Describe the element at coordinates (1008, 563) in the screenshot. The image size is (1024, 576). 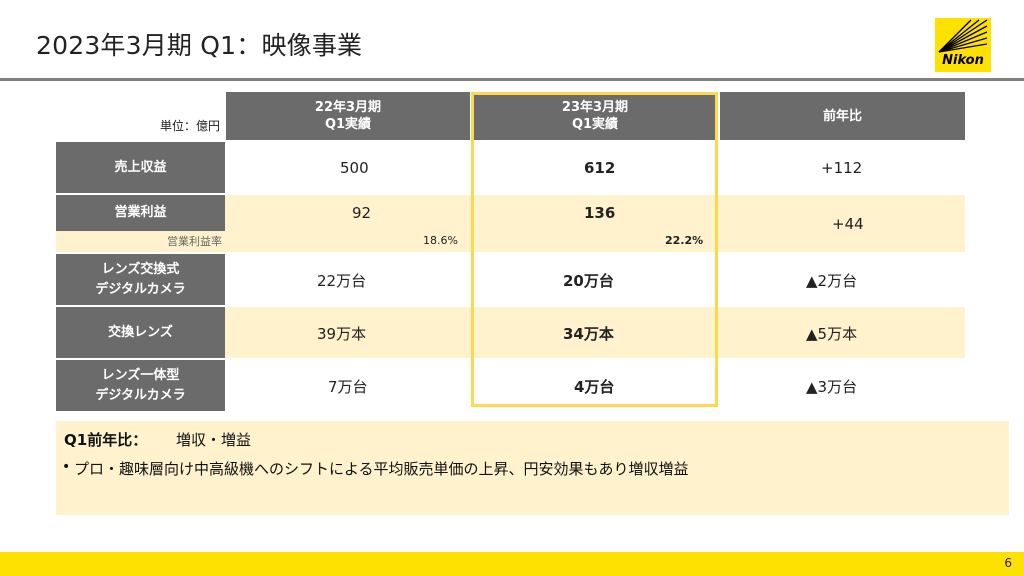
I see `page-number: 6` at that location.